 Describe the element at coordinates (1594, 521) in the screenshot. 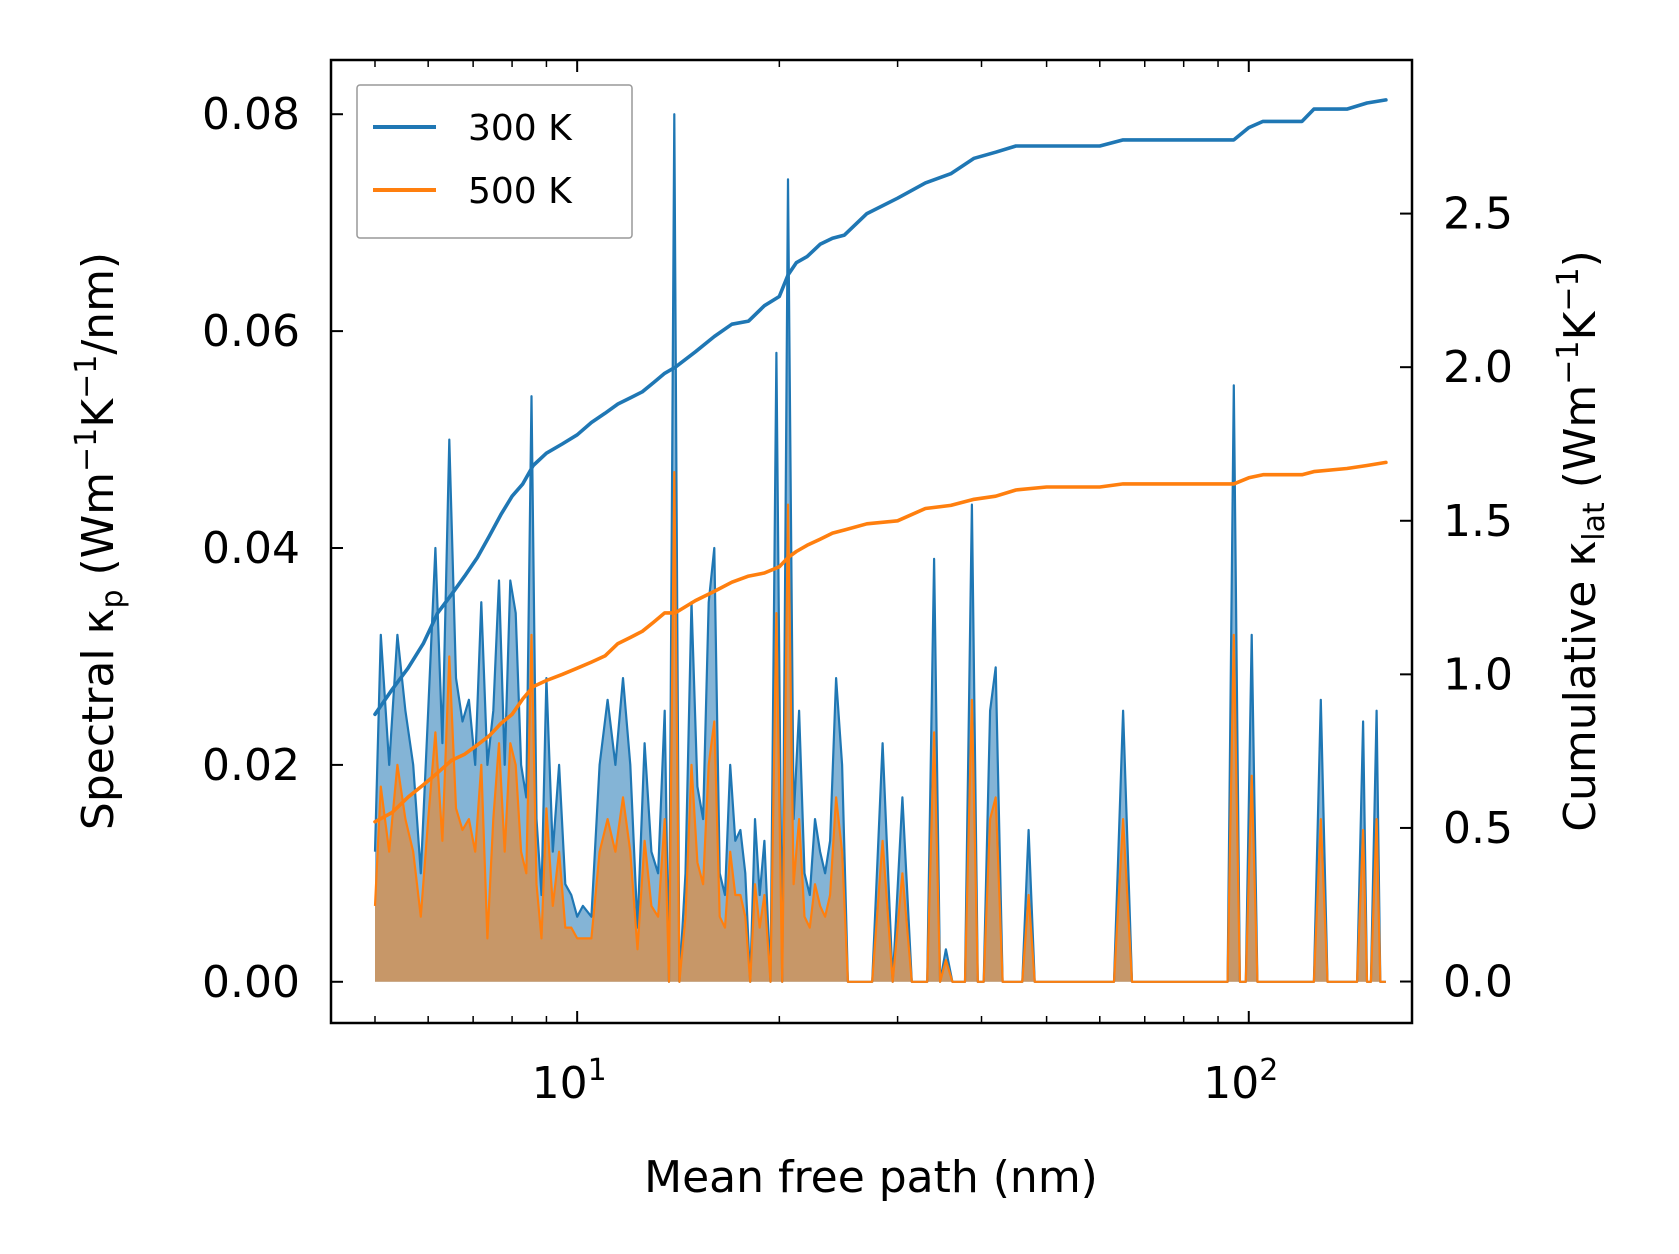

I see `y-right-title-sub: lat` at that location.